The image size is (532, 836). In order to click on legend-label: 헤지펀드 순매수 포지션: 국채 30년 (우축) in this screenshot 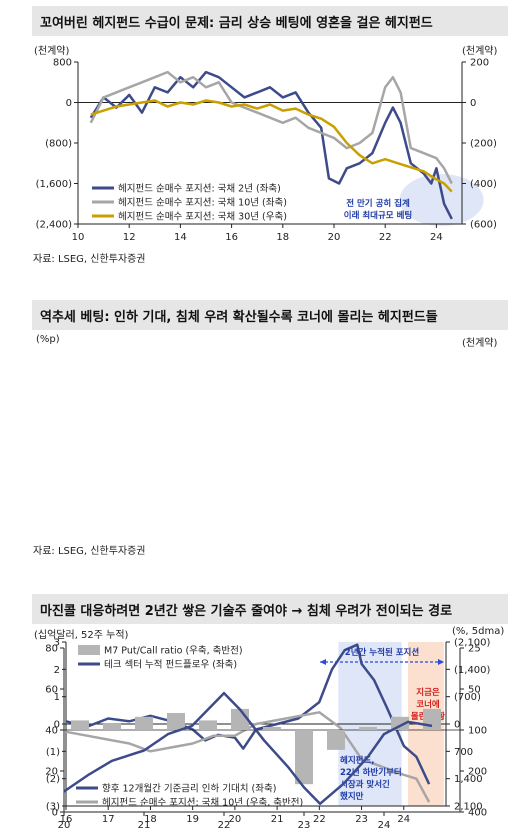, I will do `click(202, 217)`.